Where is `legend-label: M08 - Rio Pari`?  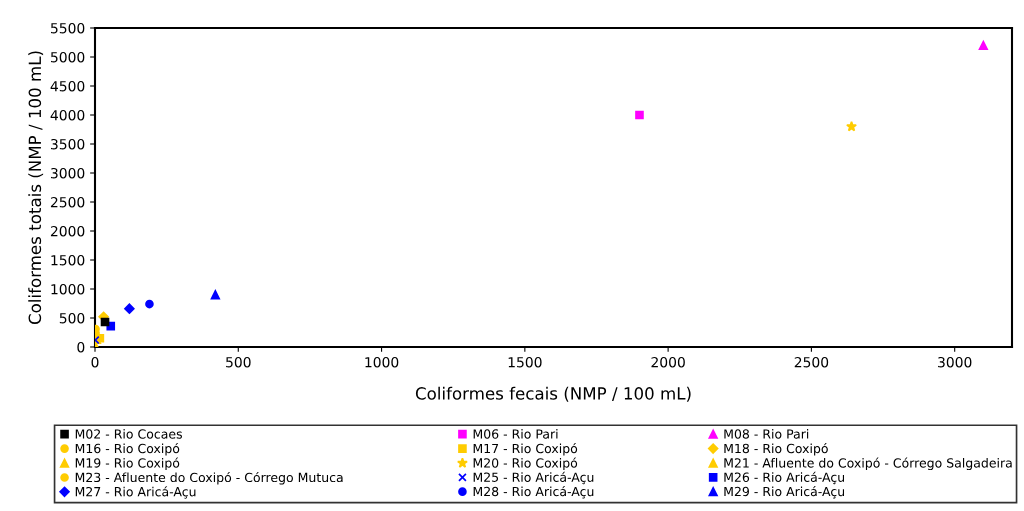
legend-label: M08 - Rio Pari is located at coordinates (766, 434).